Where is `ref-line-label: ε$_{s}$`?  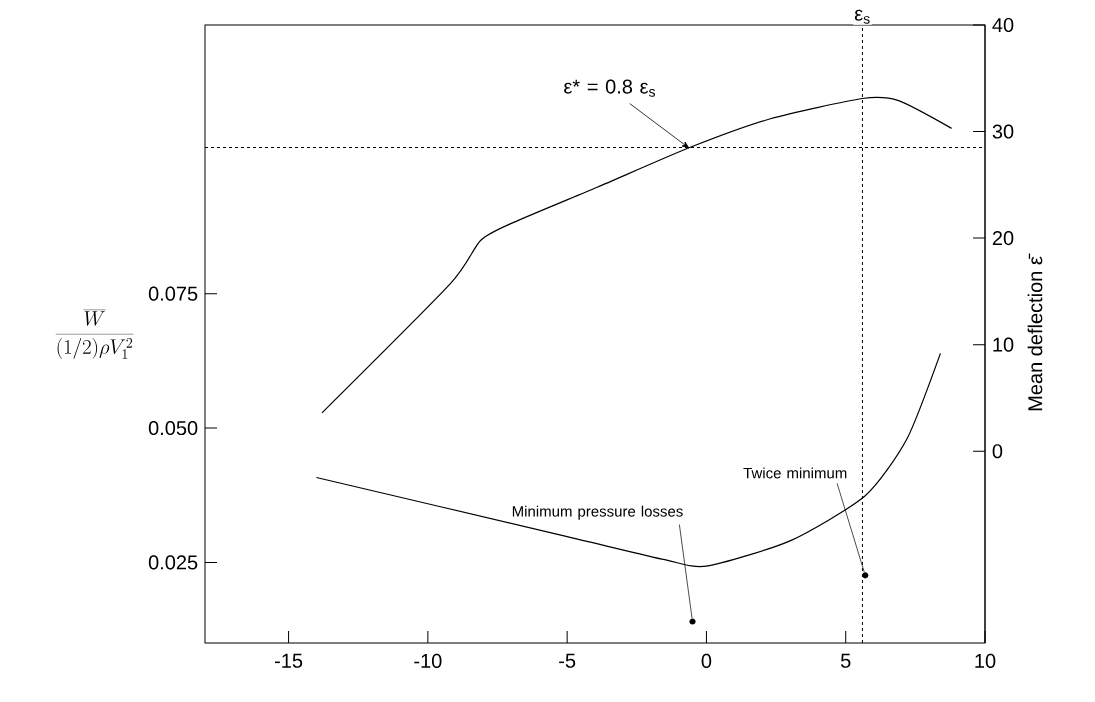
ref-line-label: ε$_{s}$ is located at coordinates (862, 16).